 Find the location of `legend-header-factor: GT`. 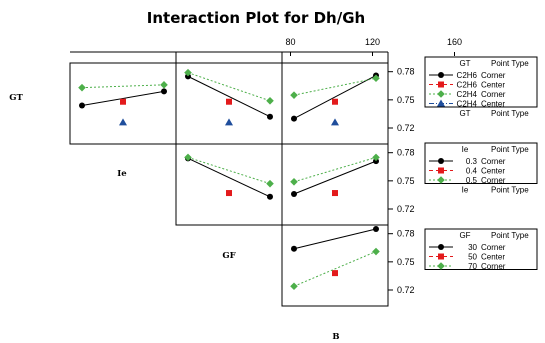

legend-header-factor: GT is located at coordinates (464, 63).